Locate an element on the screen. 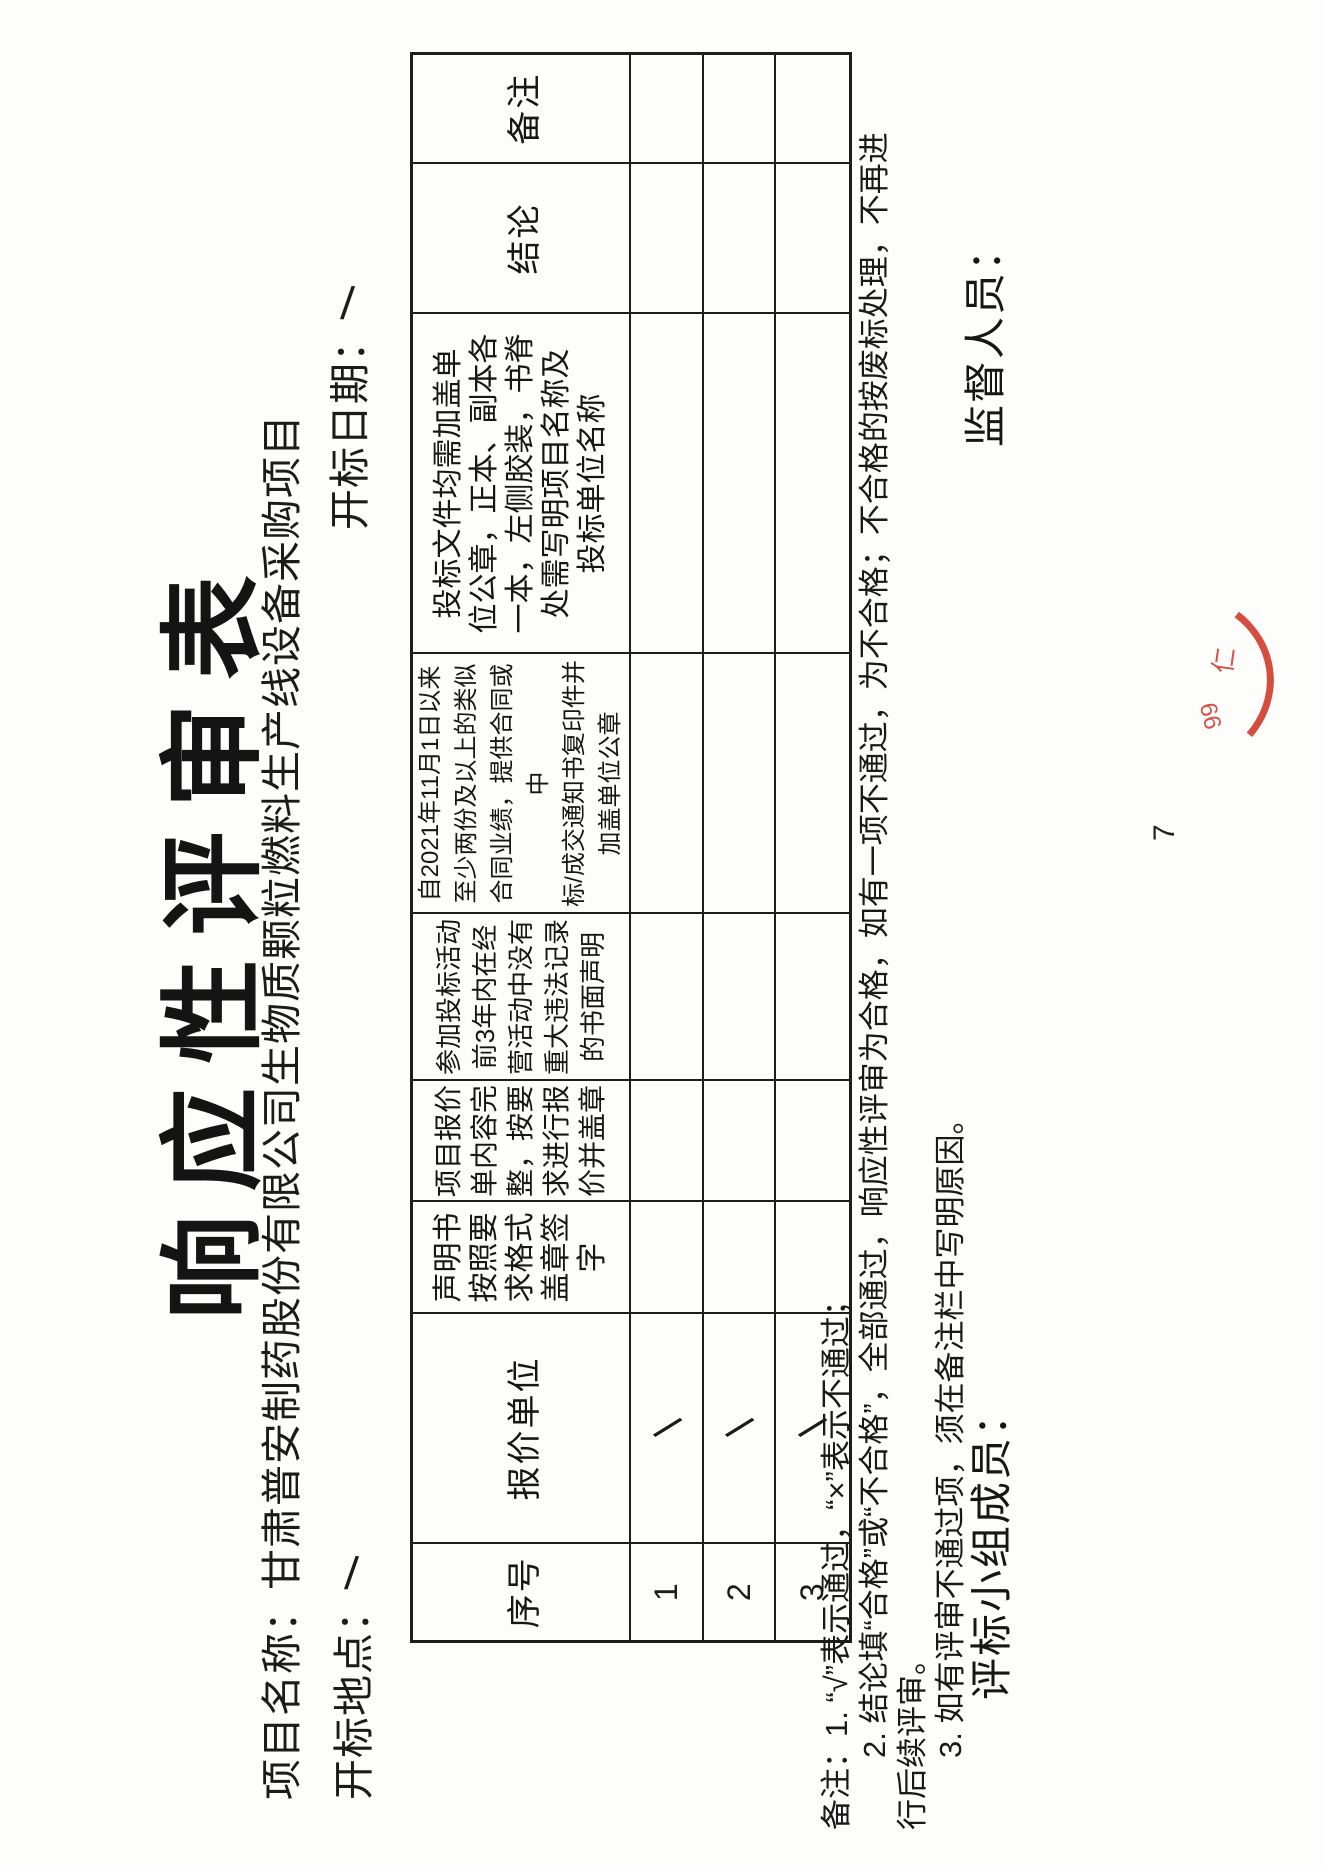  evaluation-team-label: 评标小组成员： is located at coordinates (991, 1545).